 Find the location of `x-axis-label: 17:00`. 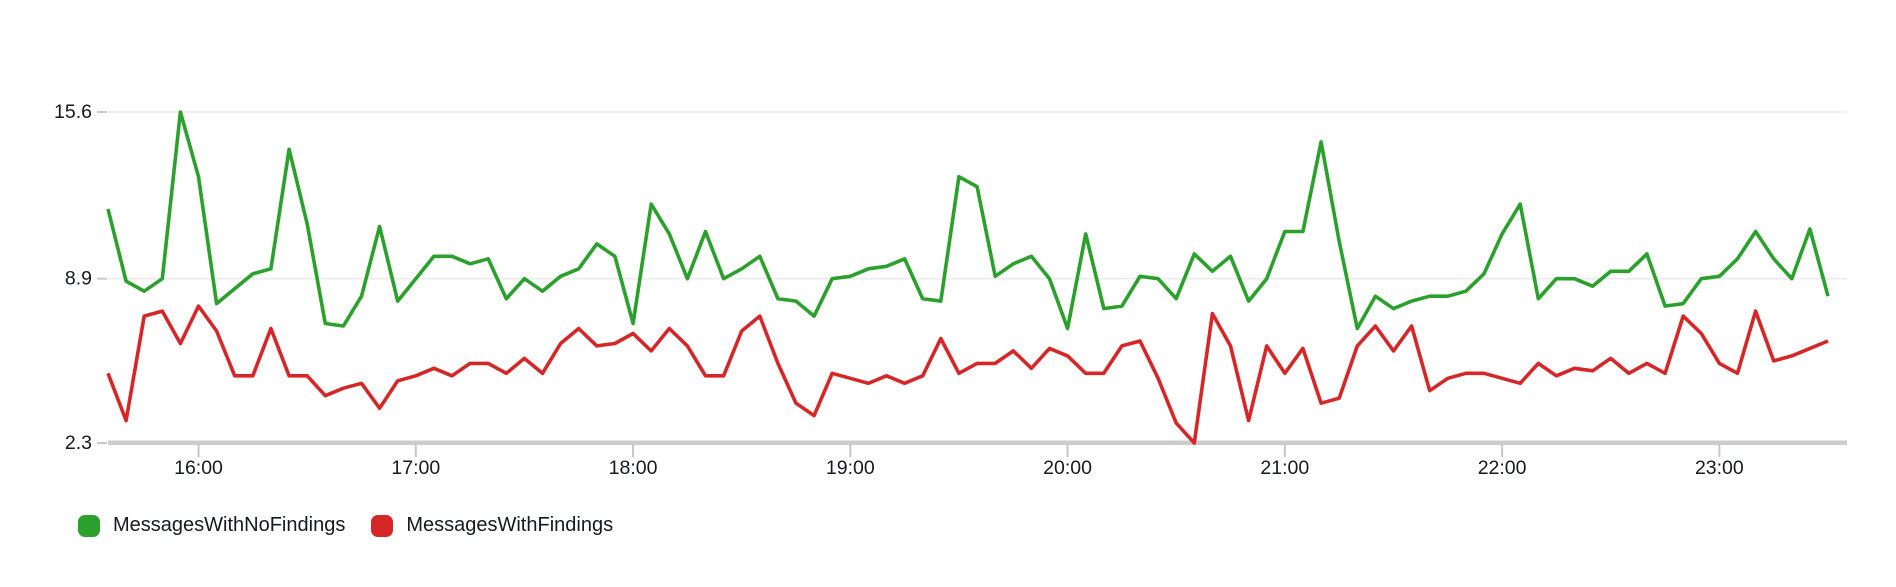

x-axis-label: 17:00 is located at coordinates (415, 468).